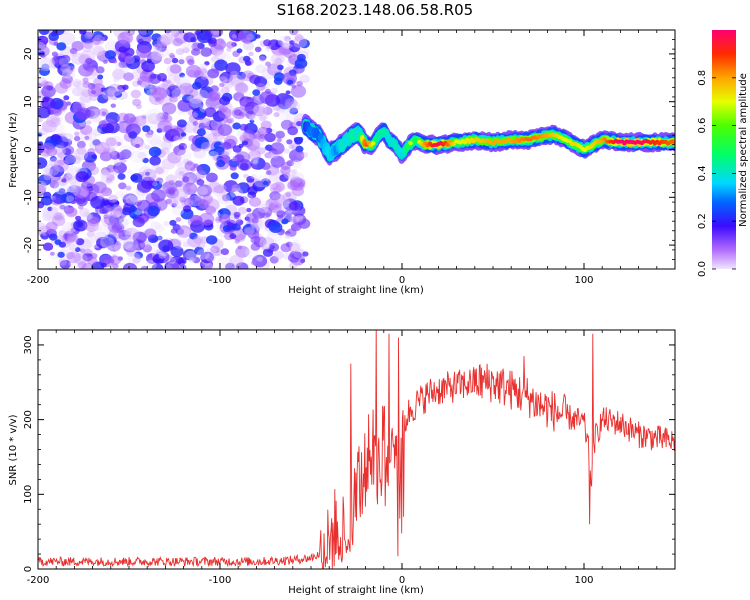  What do you see at coordinates (724, 149) in the screenshot?
I see `colorbar-gradient` at bounding box center [724, 149].